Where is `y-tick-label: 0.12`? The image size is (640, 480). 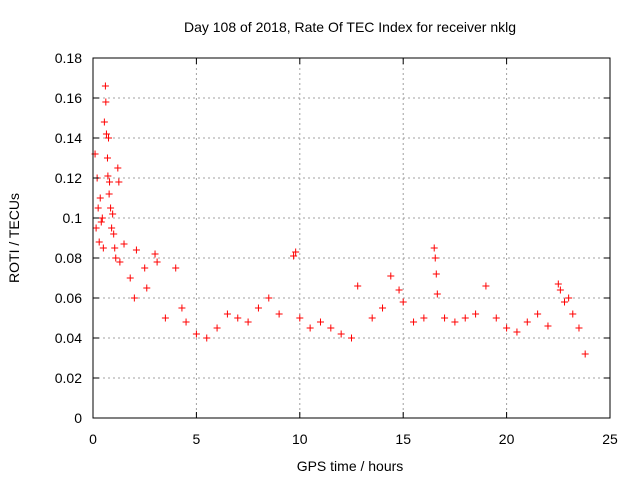
y-tick-label: 0.12 is located at coordinates (68, 178).